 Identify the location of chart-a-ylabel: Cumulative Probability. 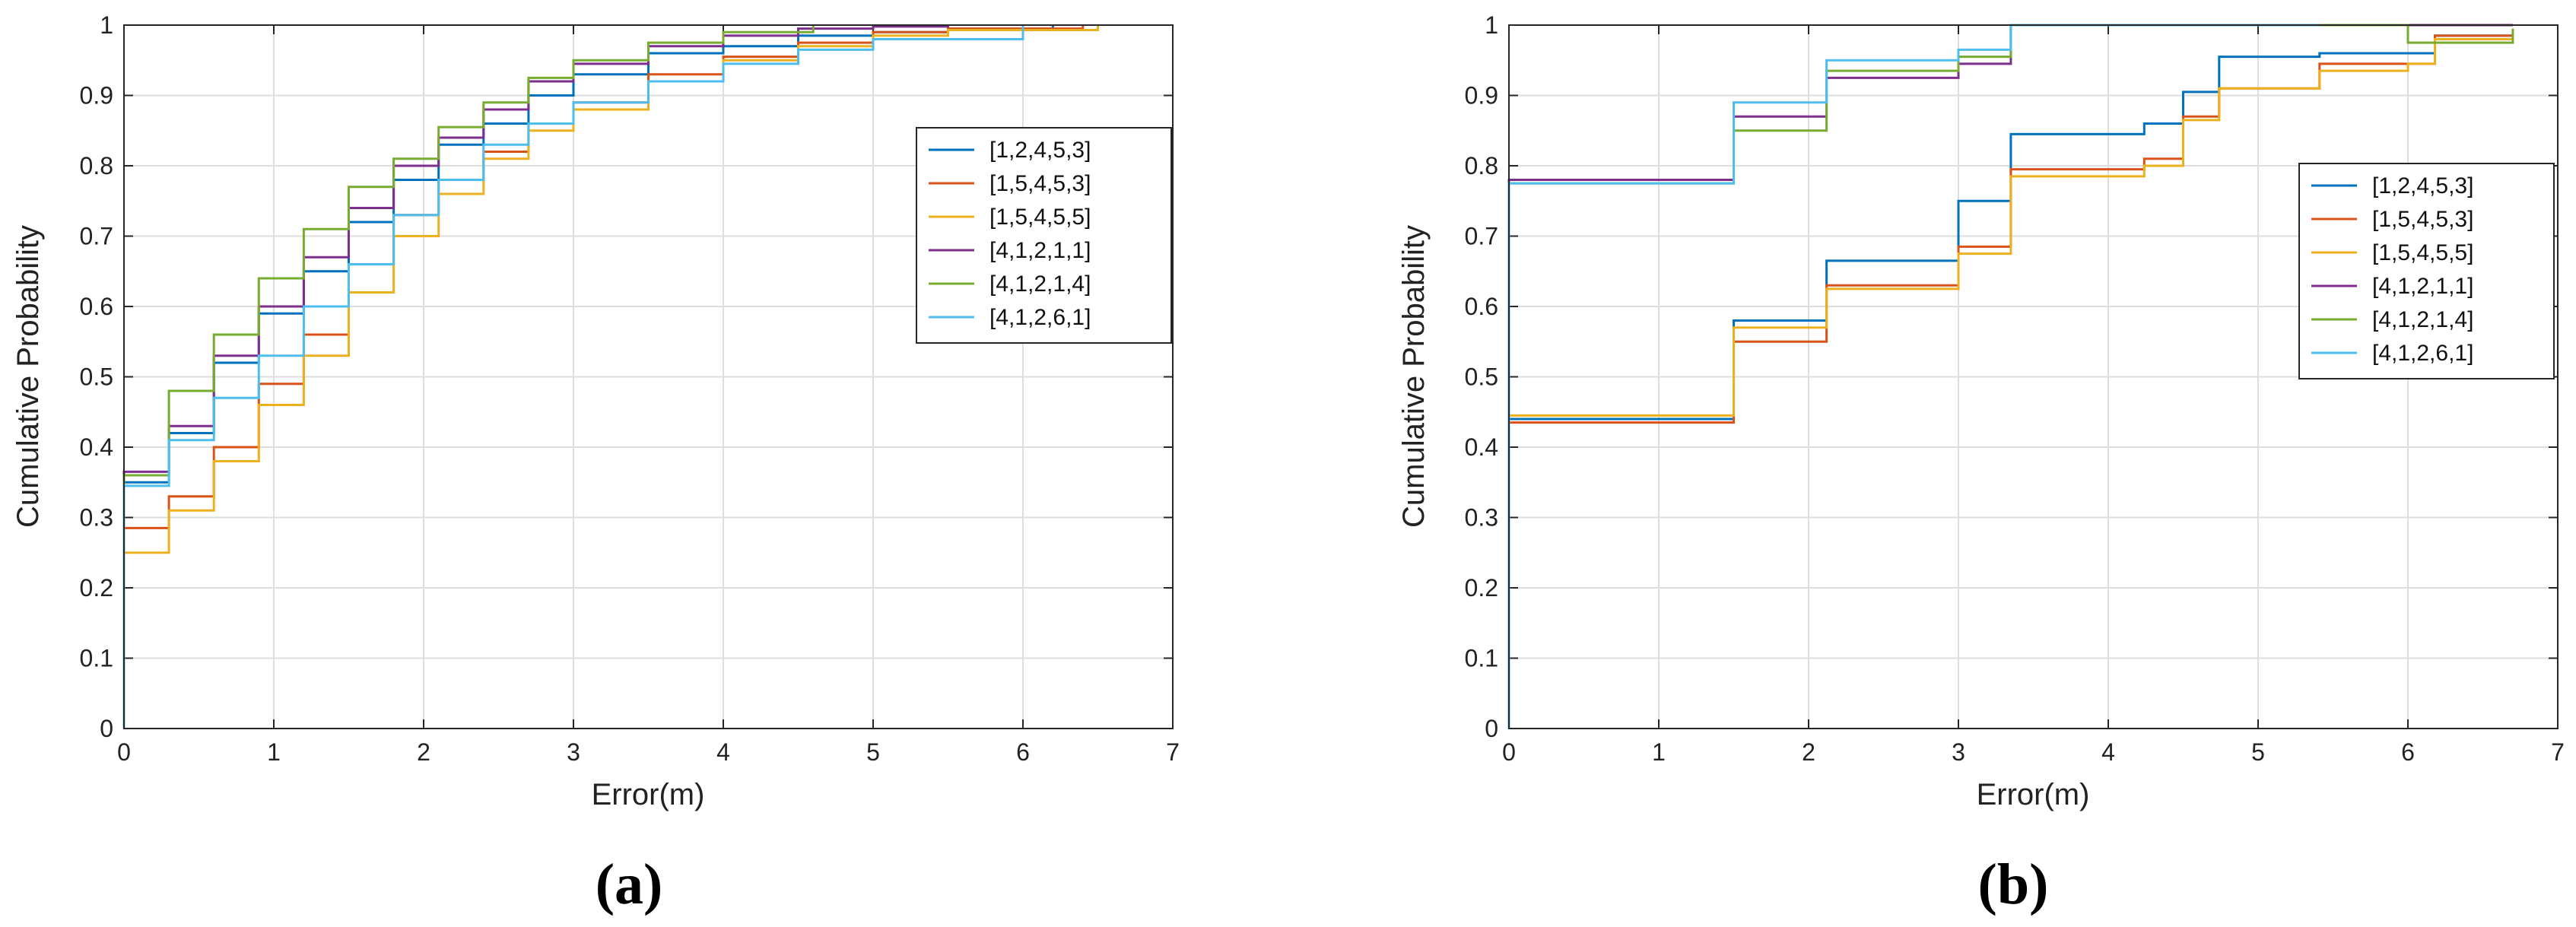
(28, 376).